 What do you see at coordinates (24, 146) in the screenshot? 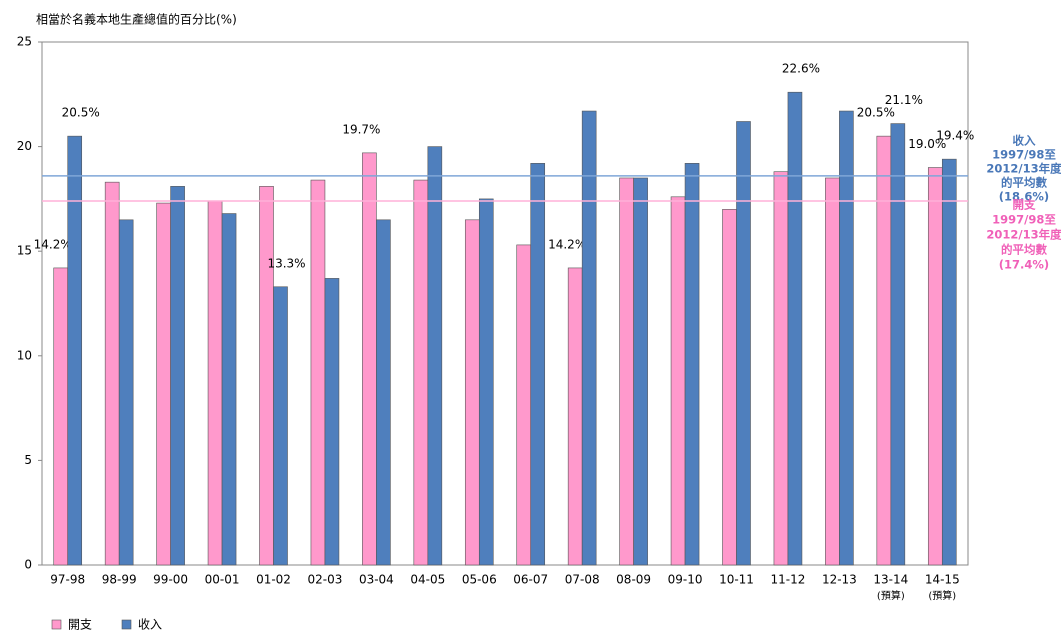
I see `y-tick-label: 20` at bounding box center [24, 146].